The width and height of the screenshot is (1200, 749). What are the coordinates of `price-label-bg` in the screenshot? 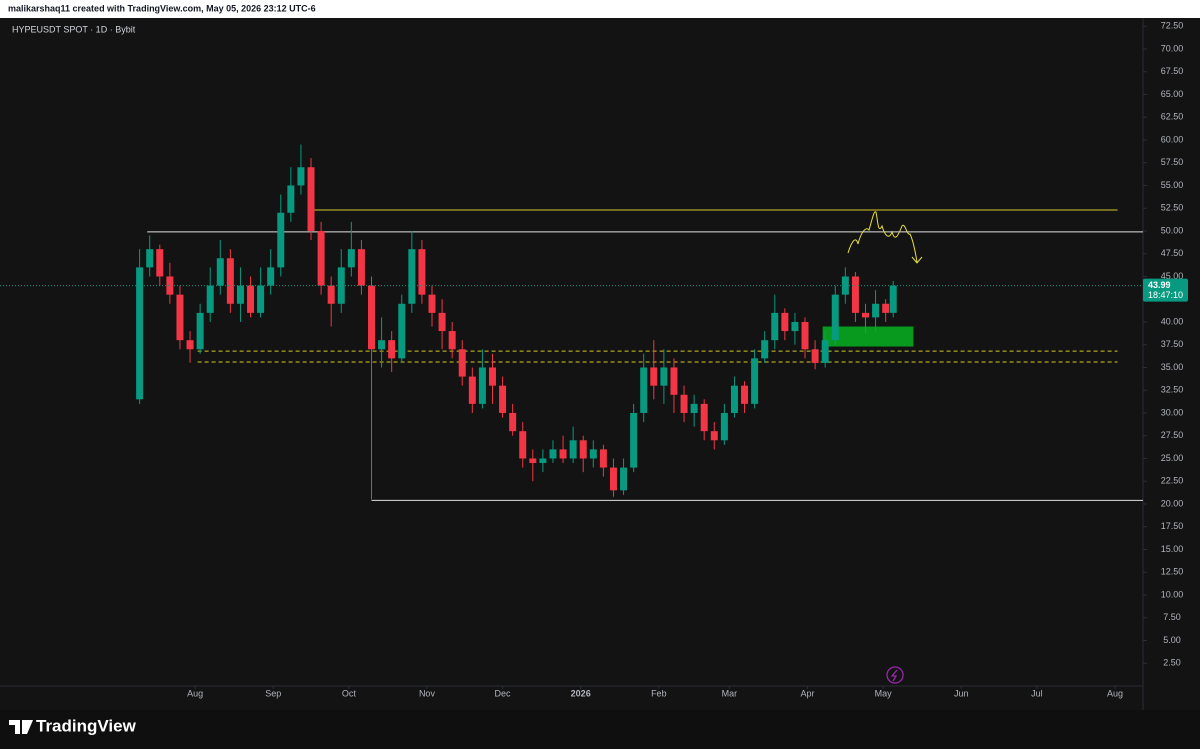 It's located at (1165, 290).